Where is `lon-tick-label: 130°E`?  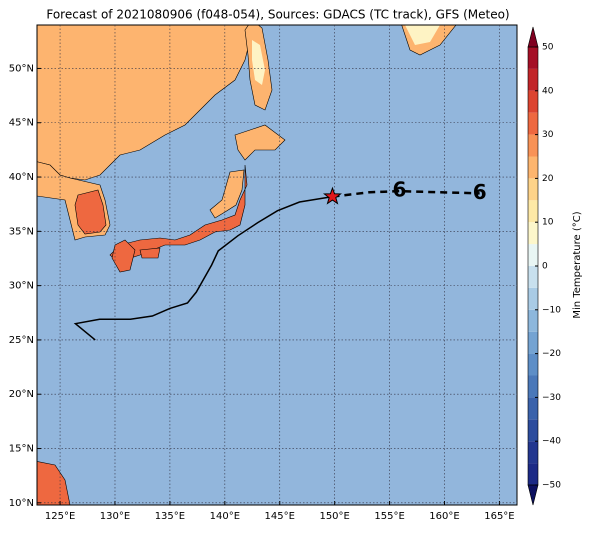 lon-tick-label: 130°E is located at coordinates (115, 516).